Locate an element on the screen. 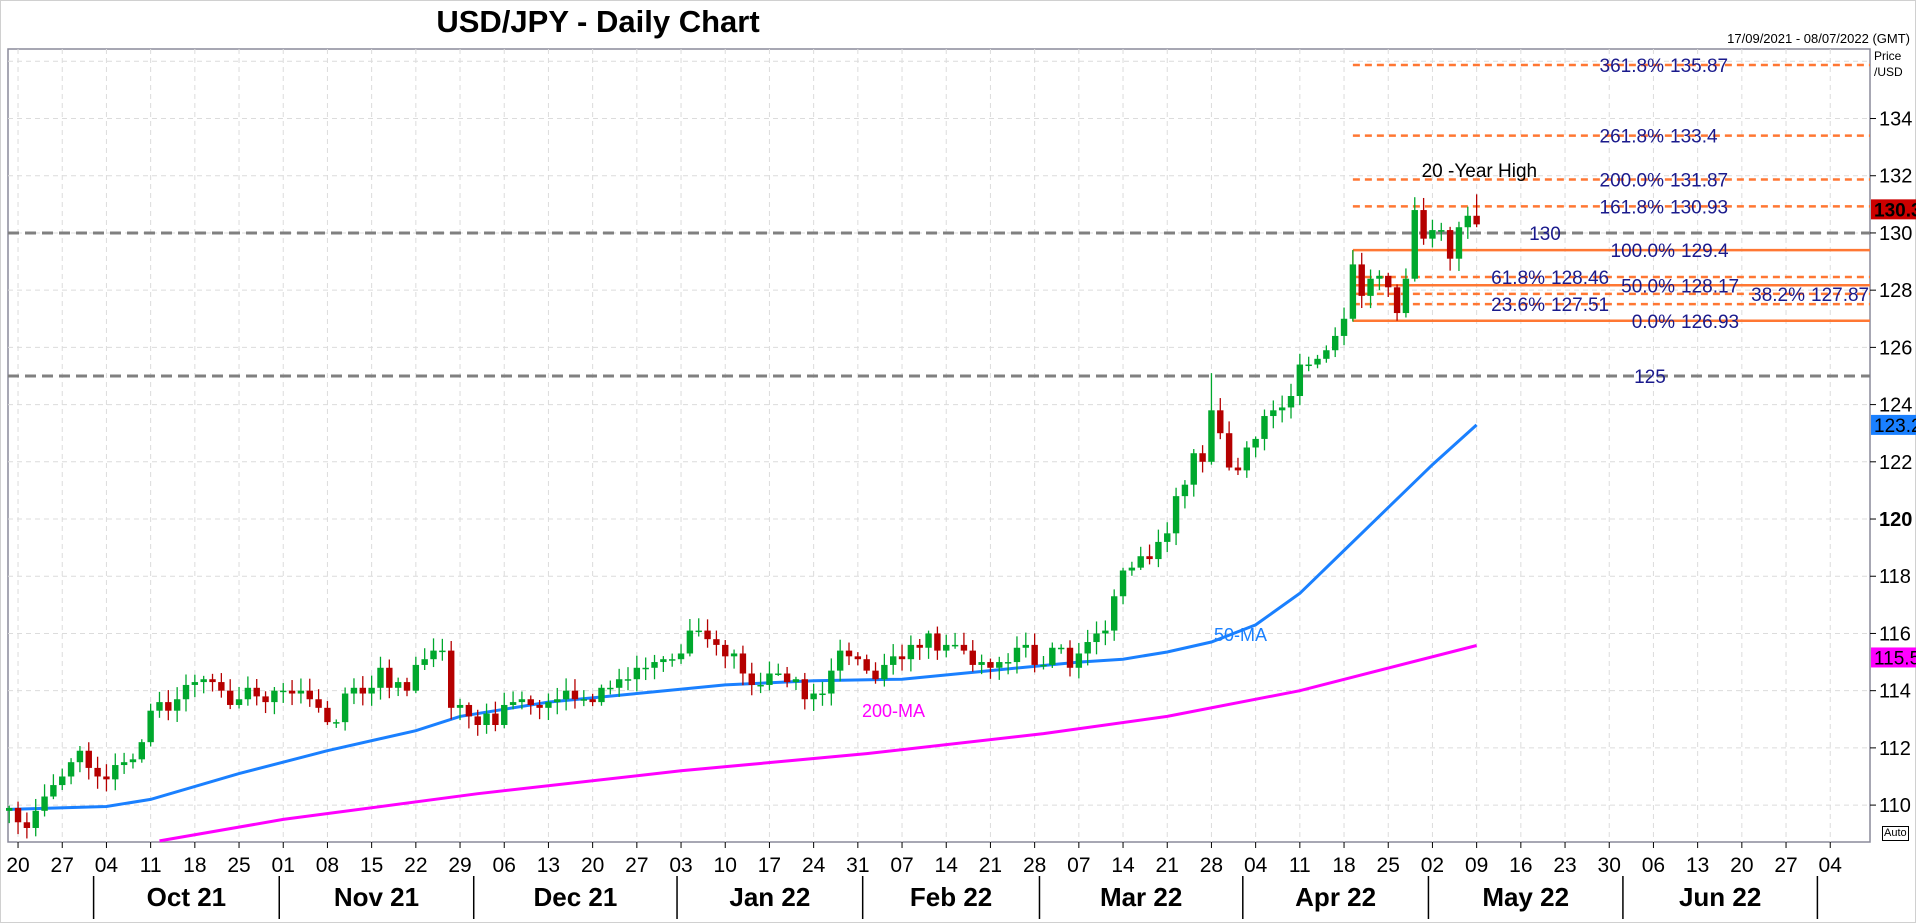 The image size is (1916, 923). month-label: Feb 22 is located at coordinates (951, 897).